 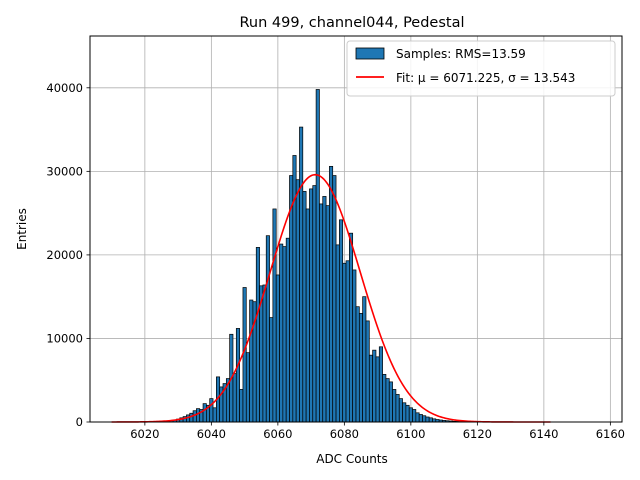 I want to click on x-tick-label: 6080, so click(x=344, y=434).